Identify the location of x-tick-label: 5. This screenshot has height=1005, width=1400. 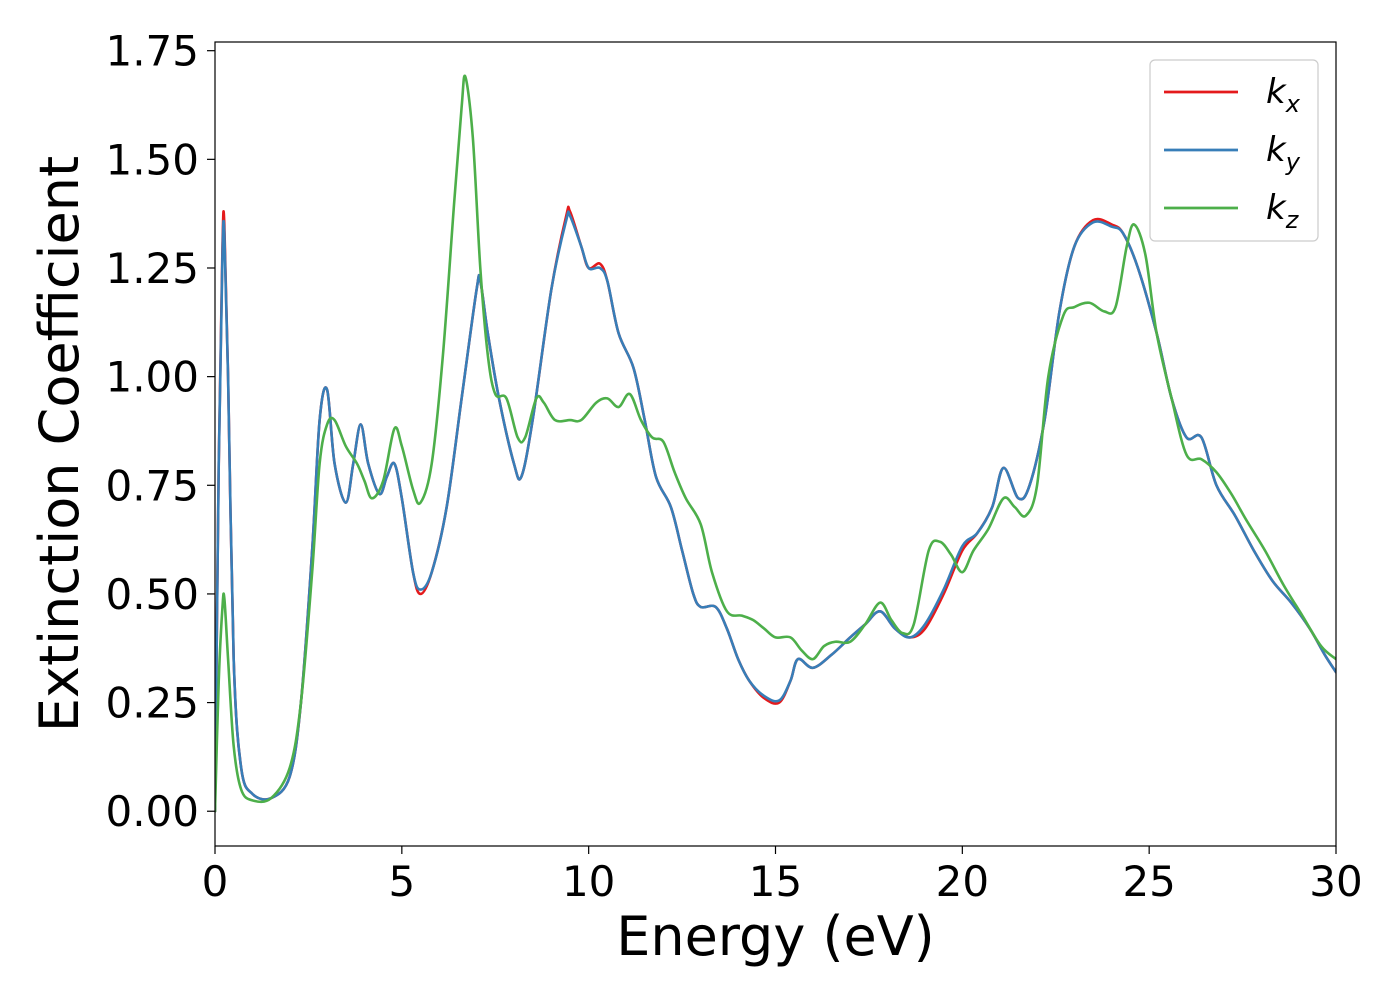
(401, 881).